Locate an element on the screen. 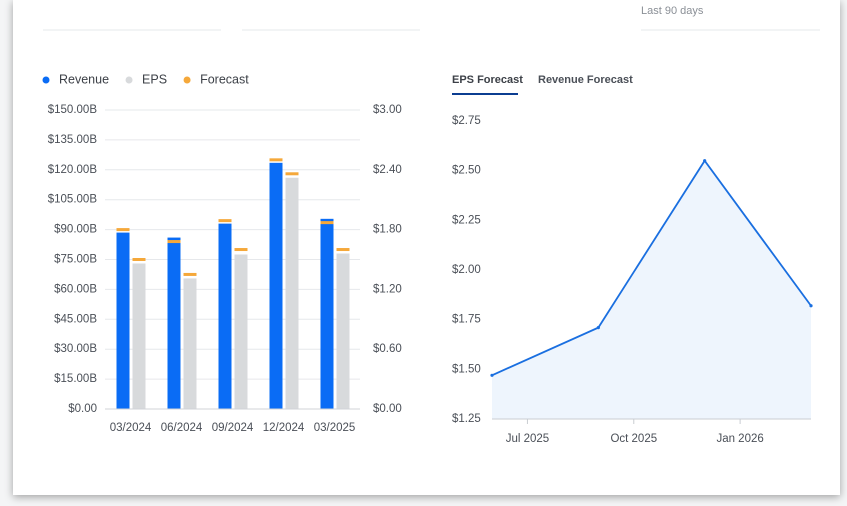 This screenshot has height=506, width=847. y-tick-label: $60.00B is located at coordinates (75, 289).